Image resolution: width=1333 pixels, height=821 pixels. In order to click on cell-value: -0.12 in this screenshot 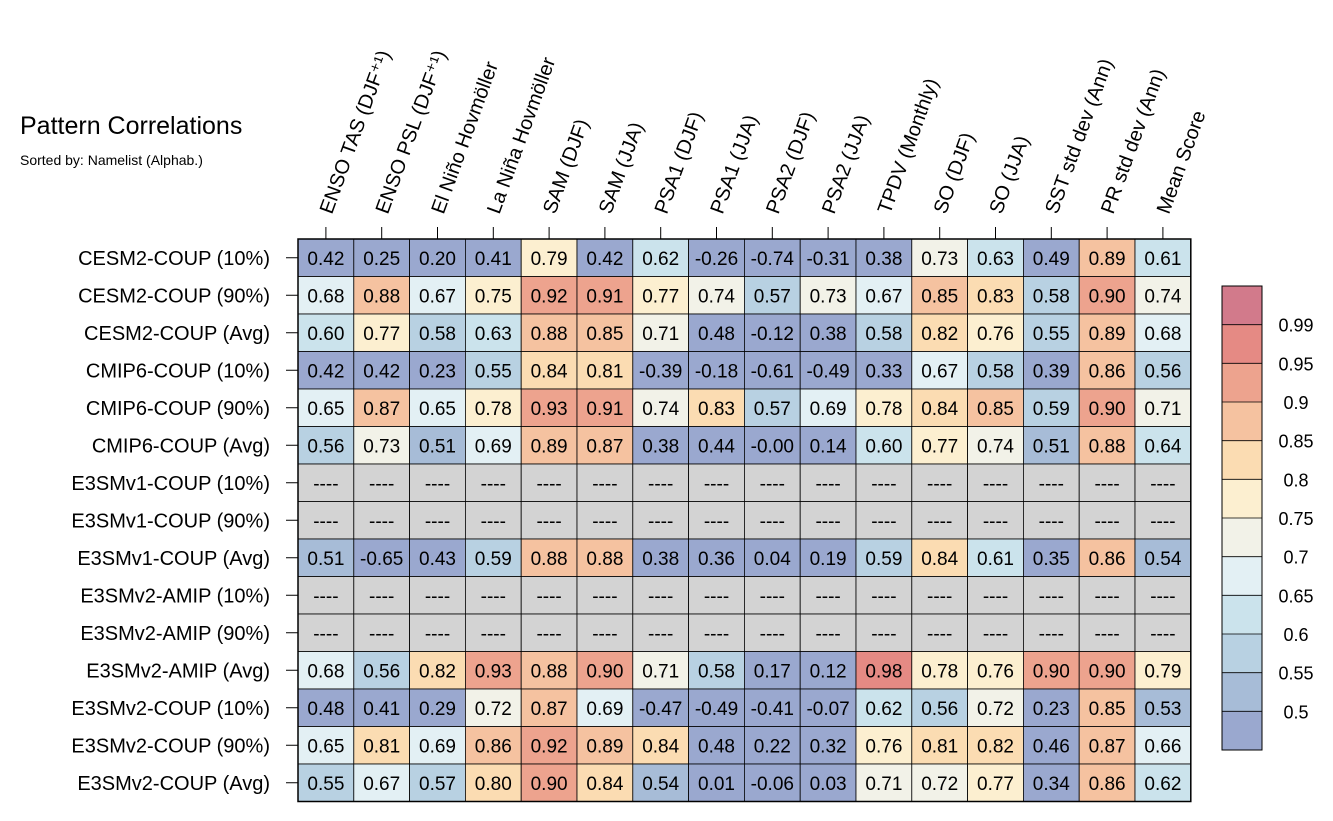, I will do `click(772, 334)`.